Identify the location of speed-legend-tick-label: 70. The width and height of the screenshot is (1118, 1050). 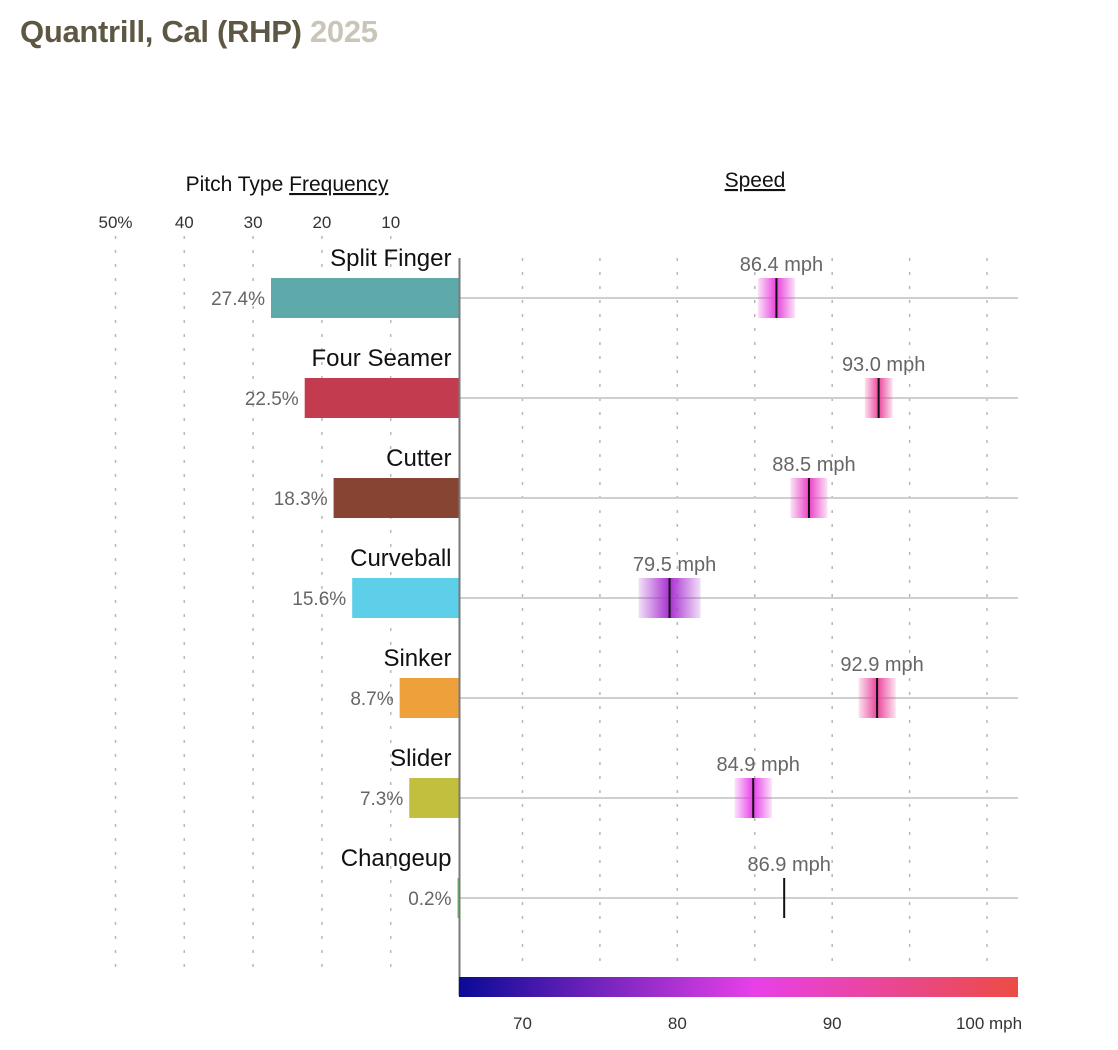
(522, 1023).